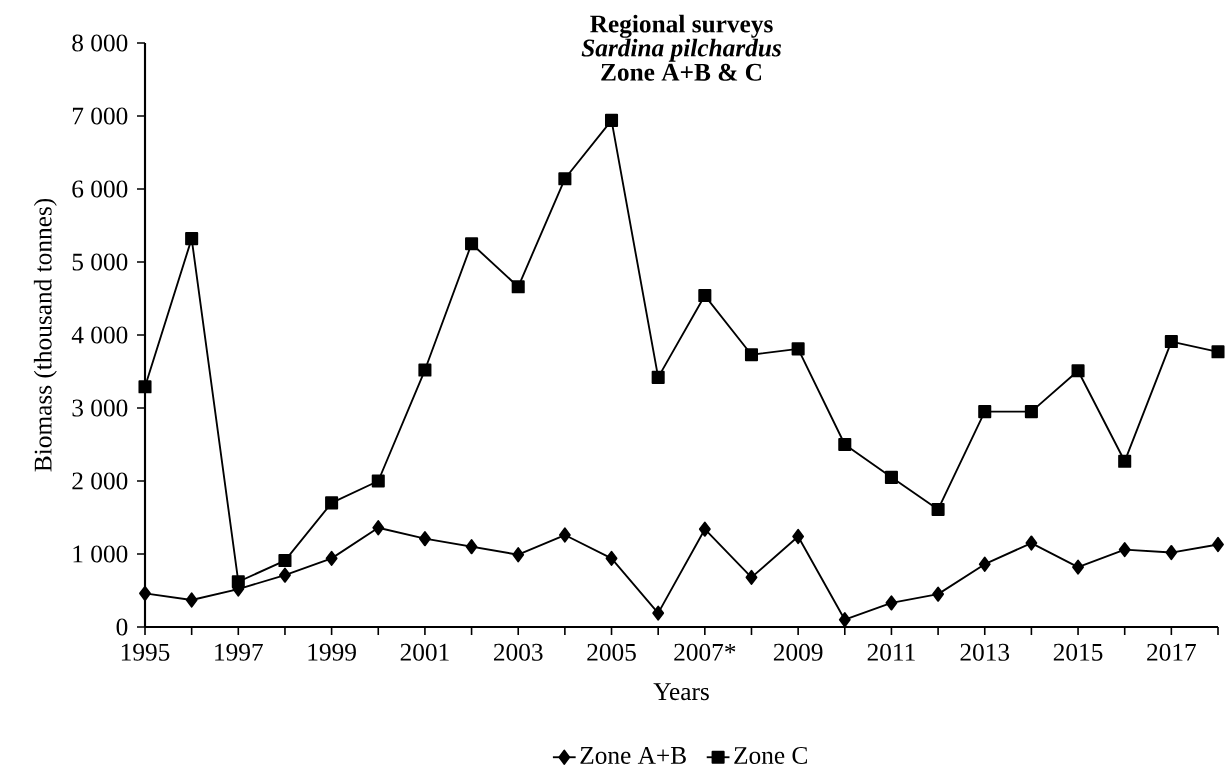  I want to click on y-tick-label: 6 000, so click(100, 189).